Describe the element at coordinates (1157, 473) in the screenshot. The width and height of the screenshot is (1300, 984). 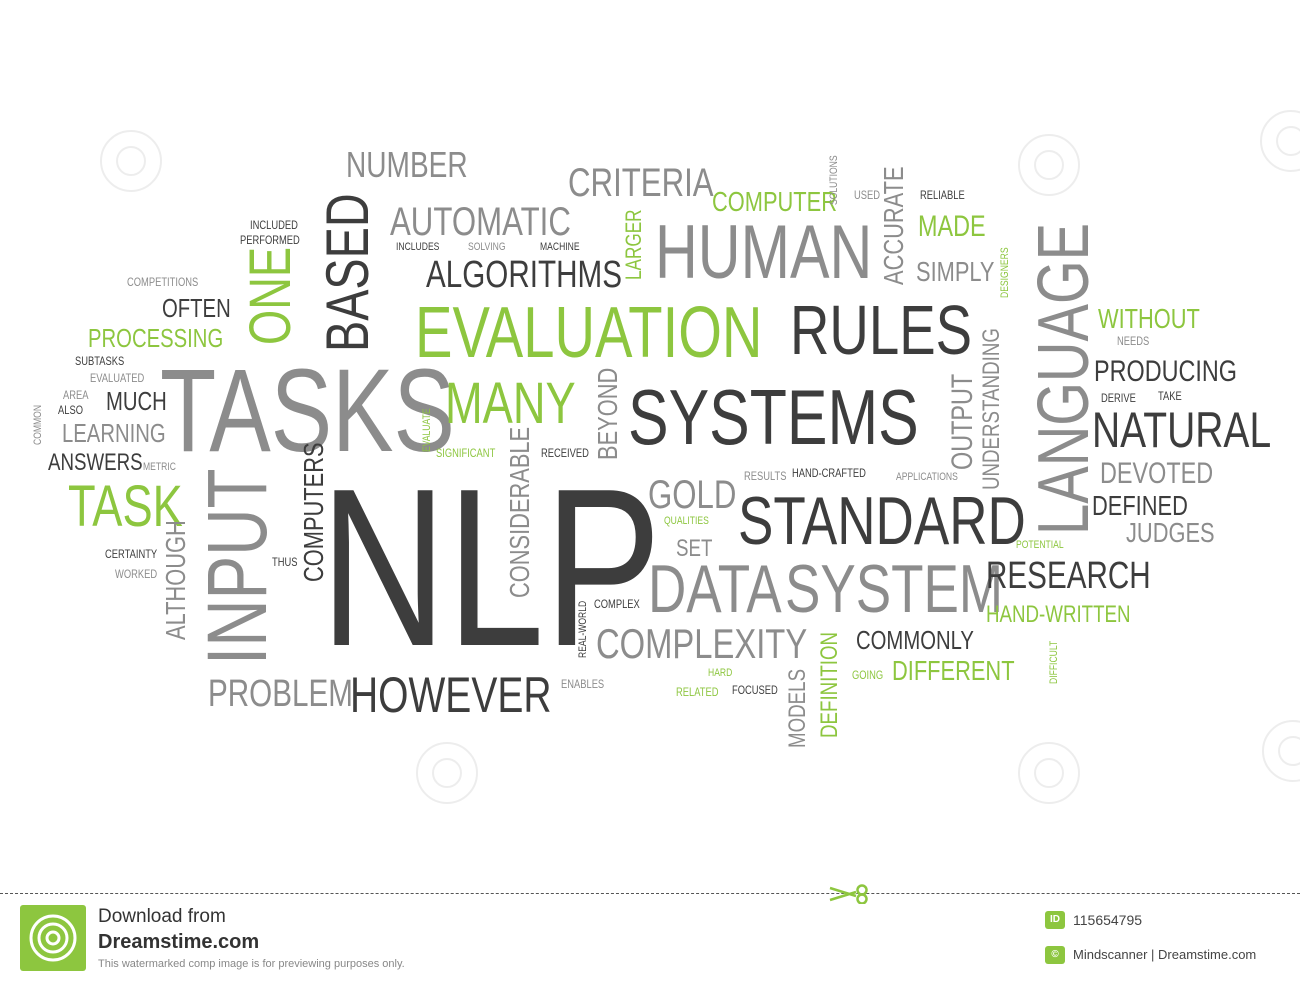
I see `cloud-word: DEVOTED` at that location.